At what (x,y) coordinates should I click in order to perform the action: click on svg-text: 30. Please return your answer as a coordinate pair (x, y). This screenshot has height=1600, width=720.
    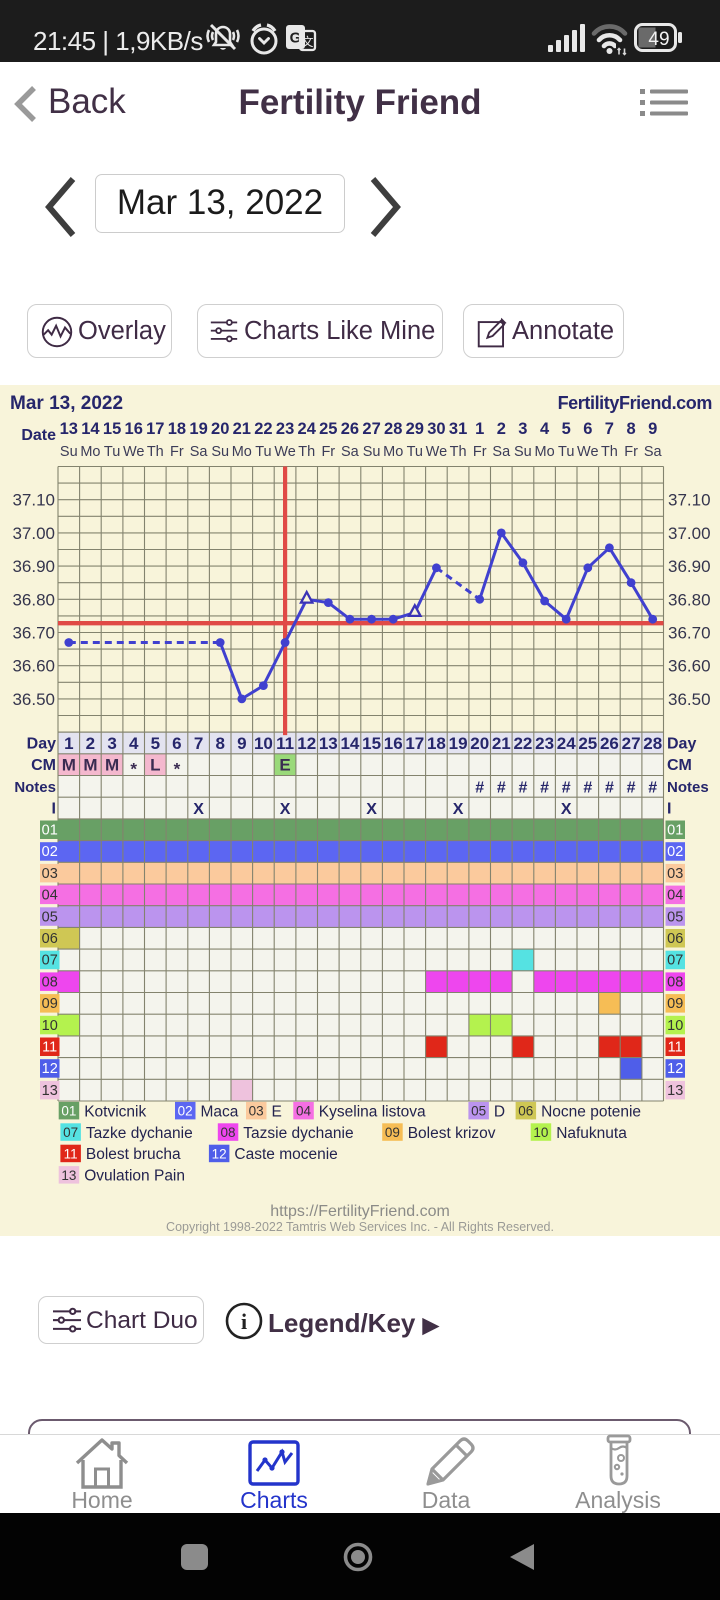
    Looking at the image, I should click on (436, 429).